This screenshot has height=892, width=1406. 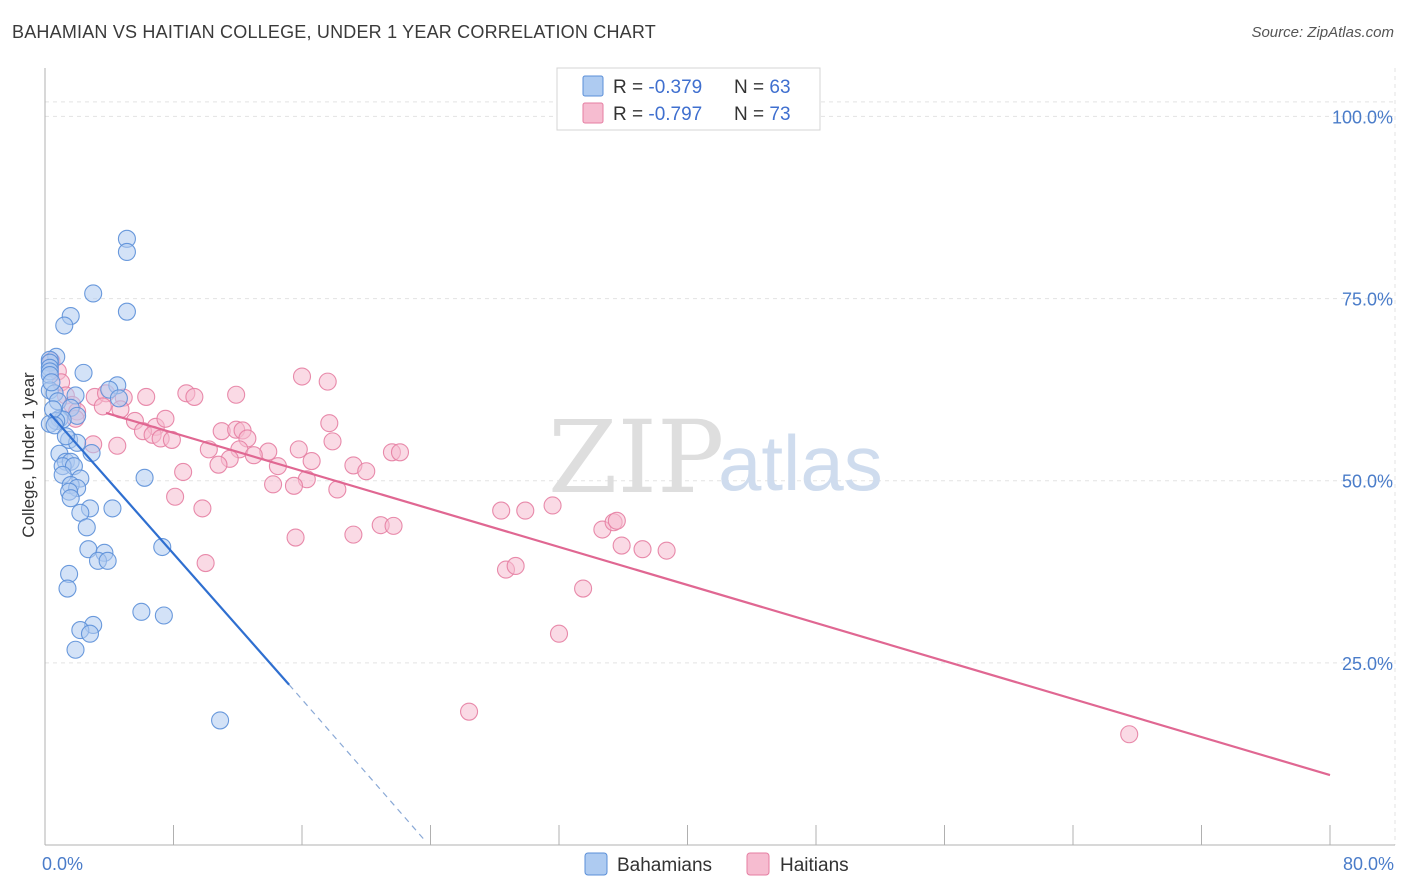 I want to click on series-legend: Bahamians Haitians, so click(x=716, y=864).